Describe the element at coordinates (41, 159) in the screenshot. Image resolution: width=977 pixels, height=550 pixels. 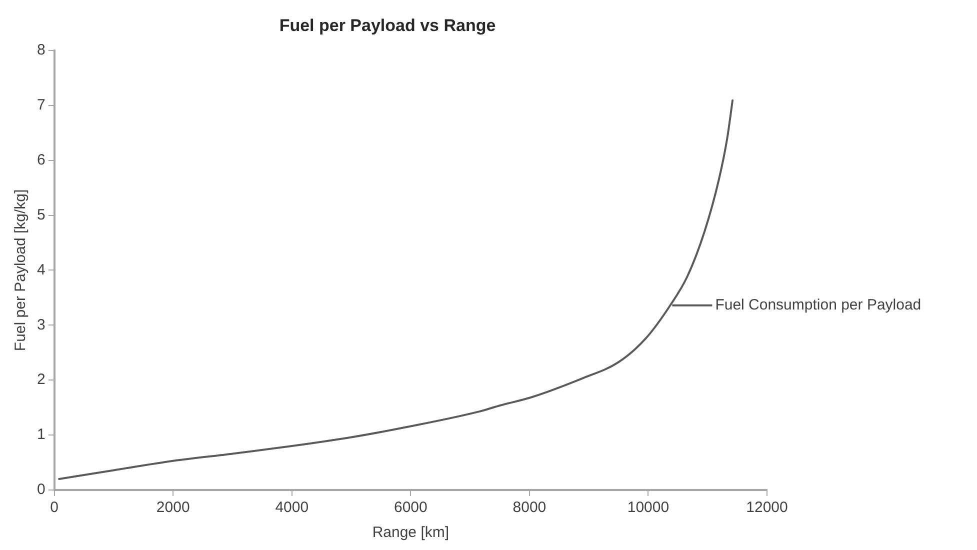
I see `y-tick-label: 6` at that location.